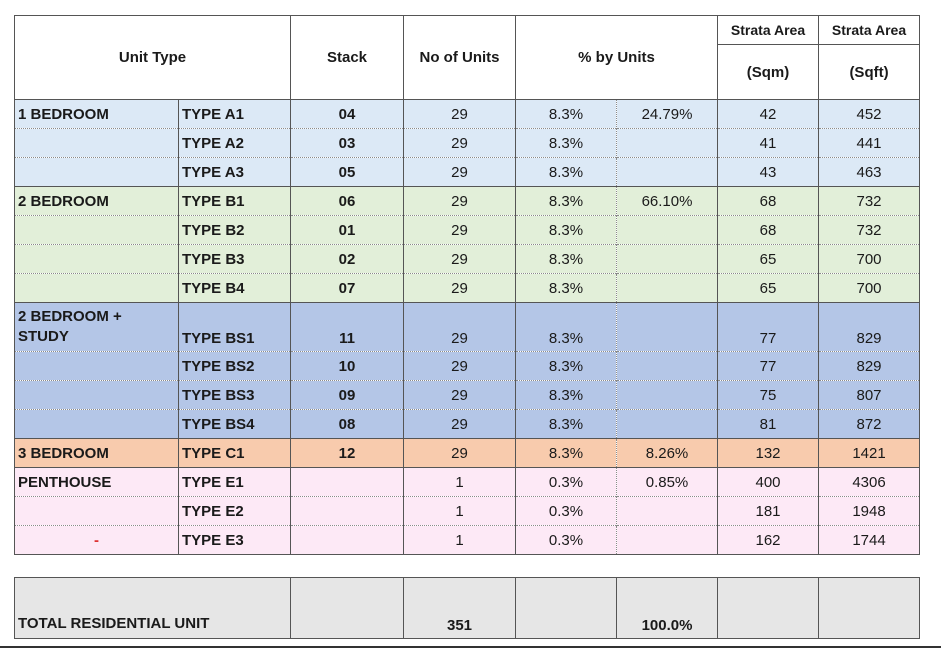 The width and height of the screenshot is (941, 650). I want to click on category-cell: PENTHOUSE, so click(96, 482).